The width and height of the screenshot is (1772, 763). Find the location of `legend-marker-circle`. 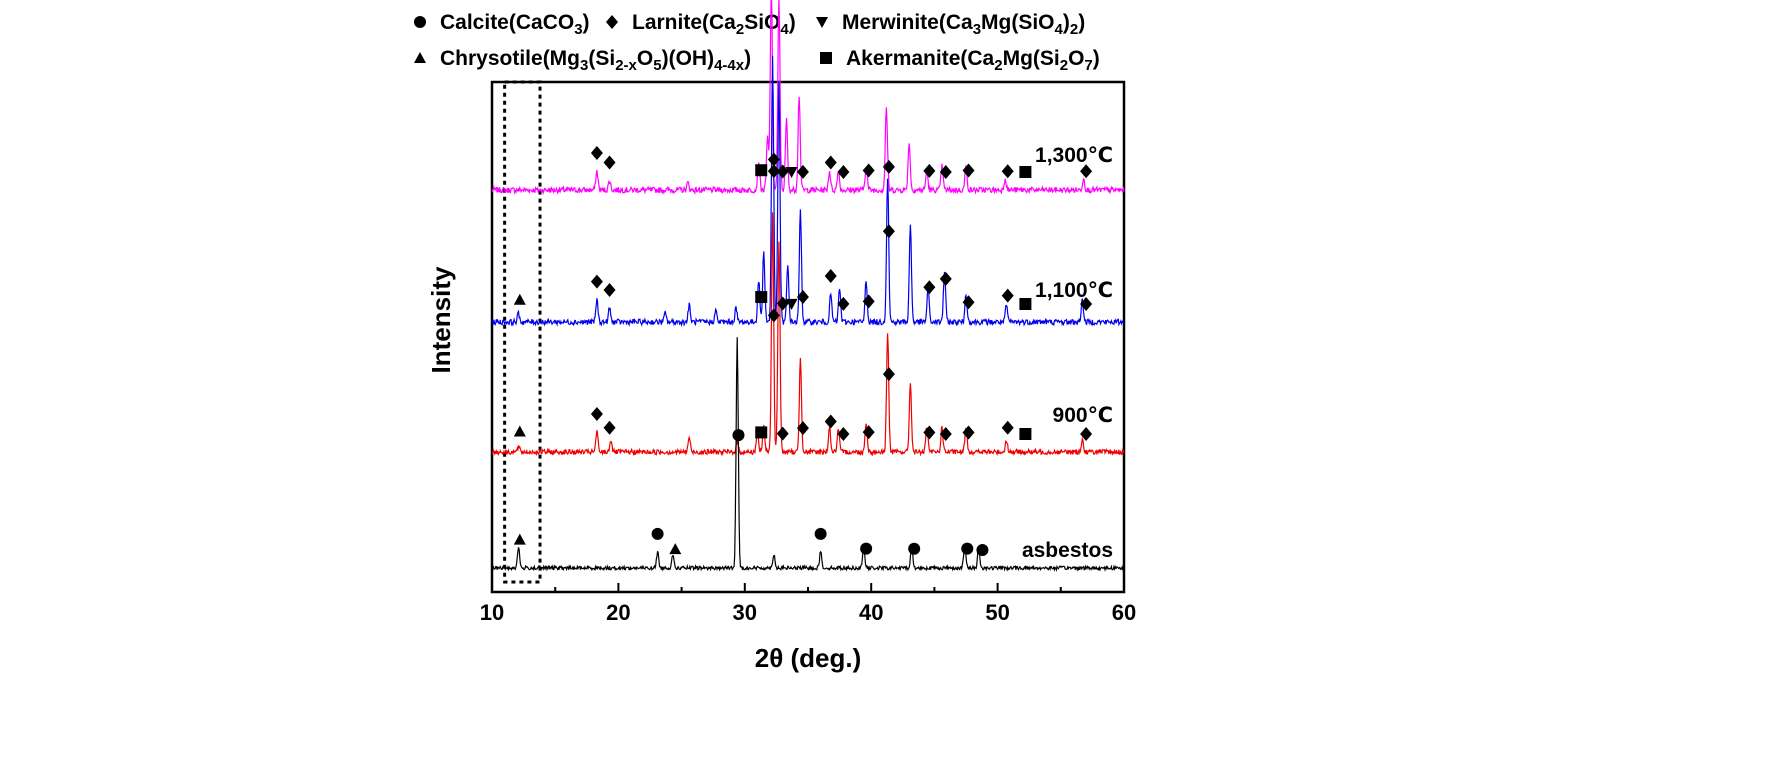

legend-marker-circle is located at coordinates (420, 22).